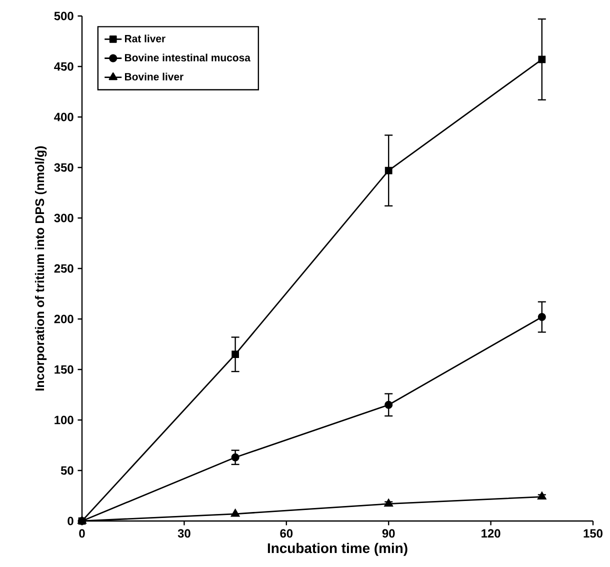 This screenshot has width=610, height=567. What do you see at coordinates (187, 58) in the screenshot?
I see `legend-label: Bovine intestinal mucosa` at bounding box center [187, 58].